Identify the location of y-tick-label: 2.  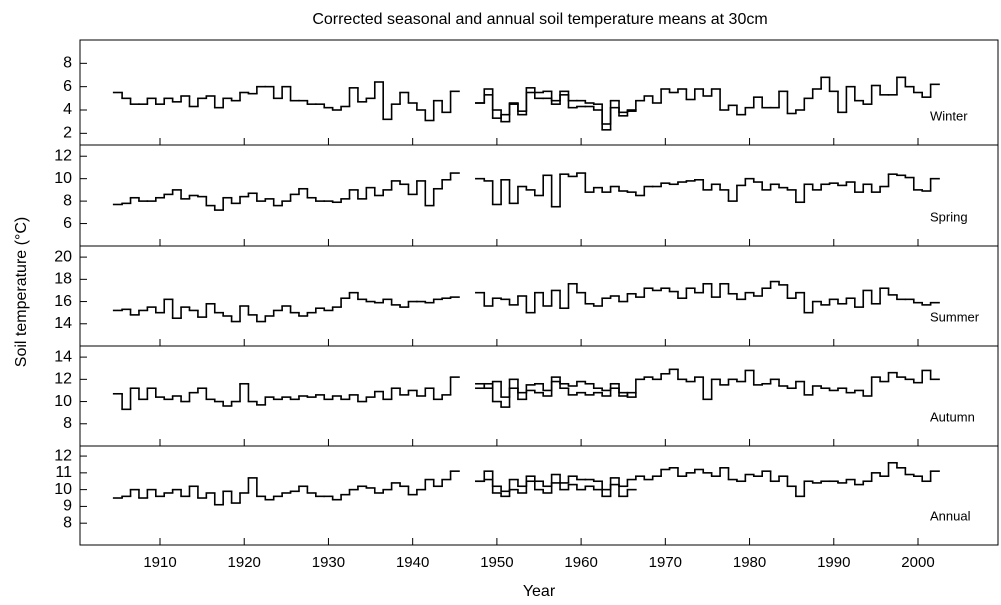
(67, 133).